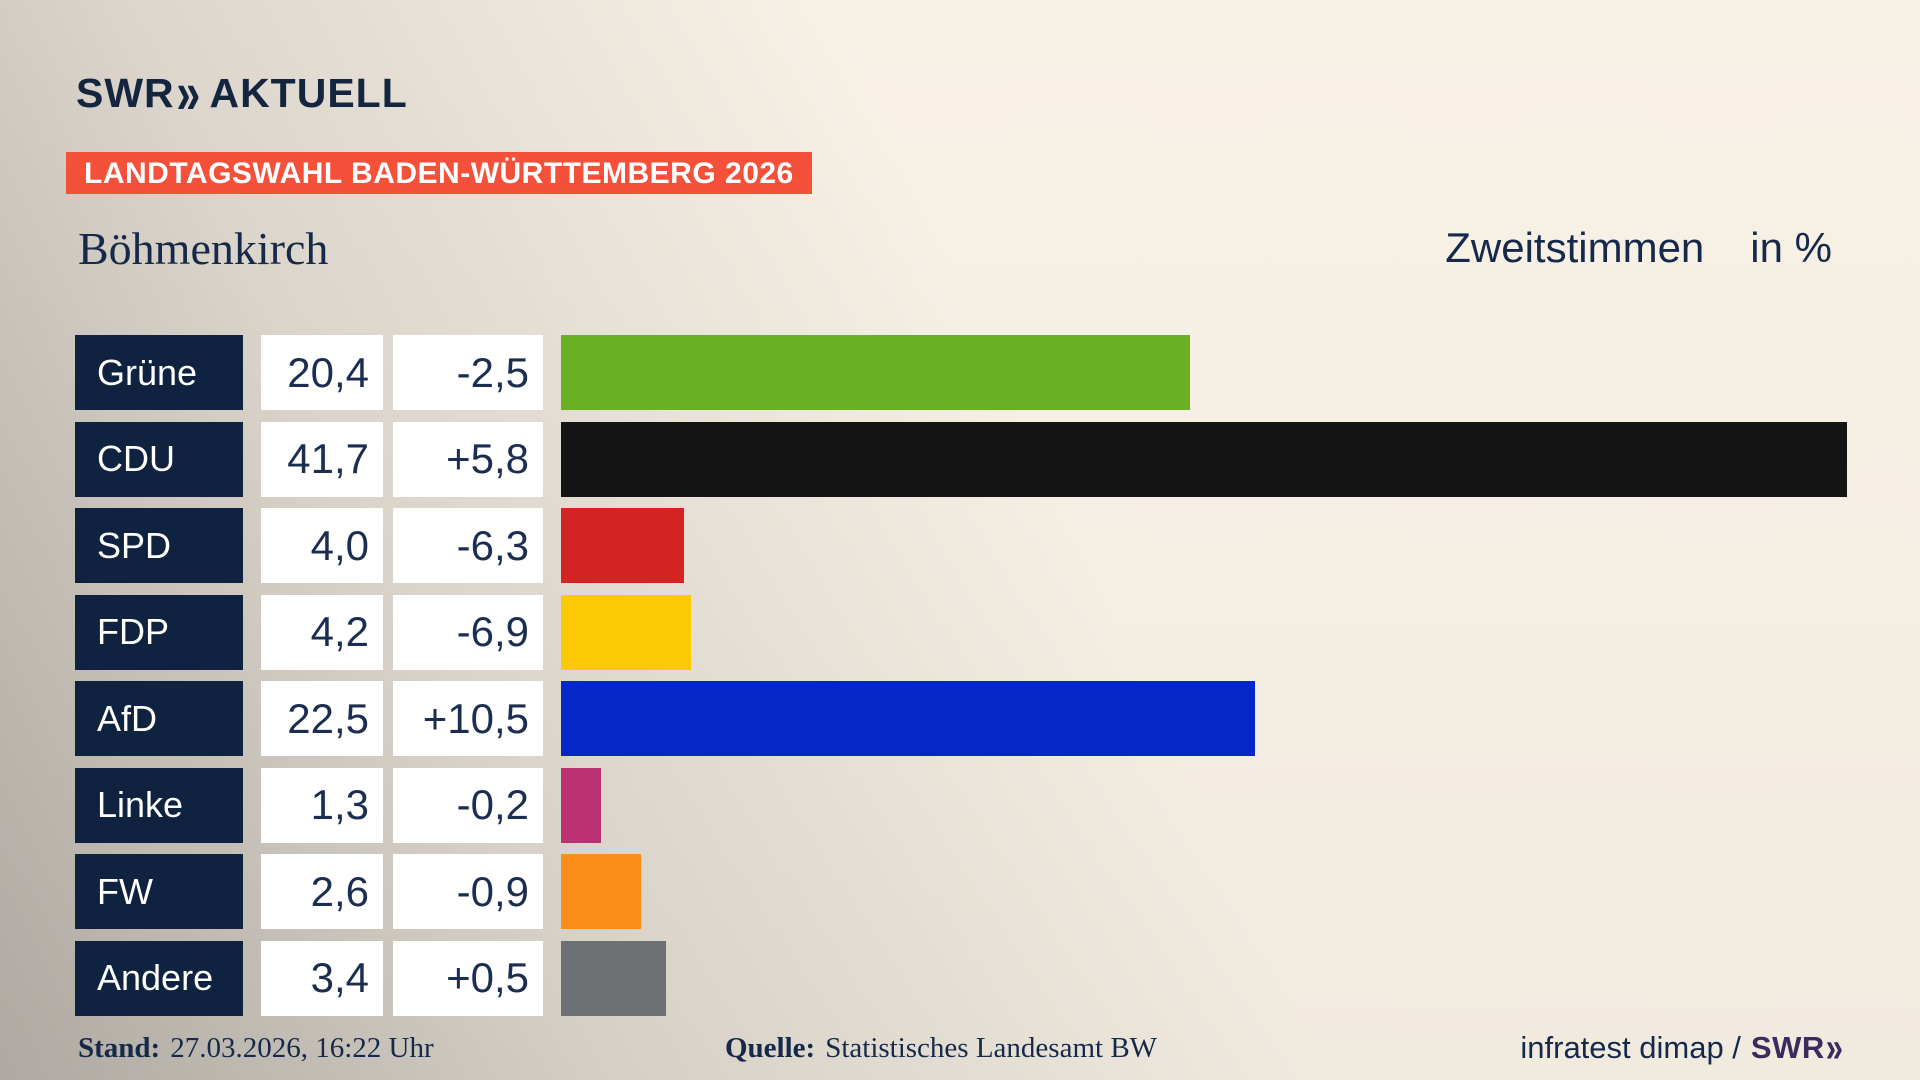 The height and width of the screenshot is (1080, 1920). What do you see at coordinates (159, 891) in the screenshot?
I see `party-label: FW` at bounding box center [159, 891].